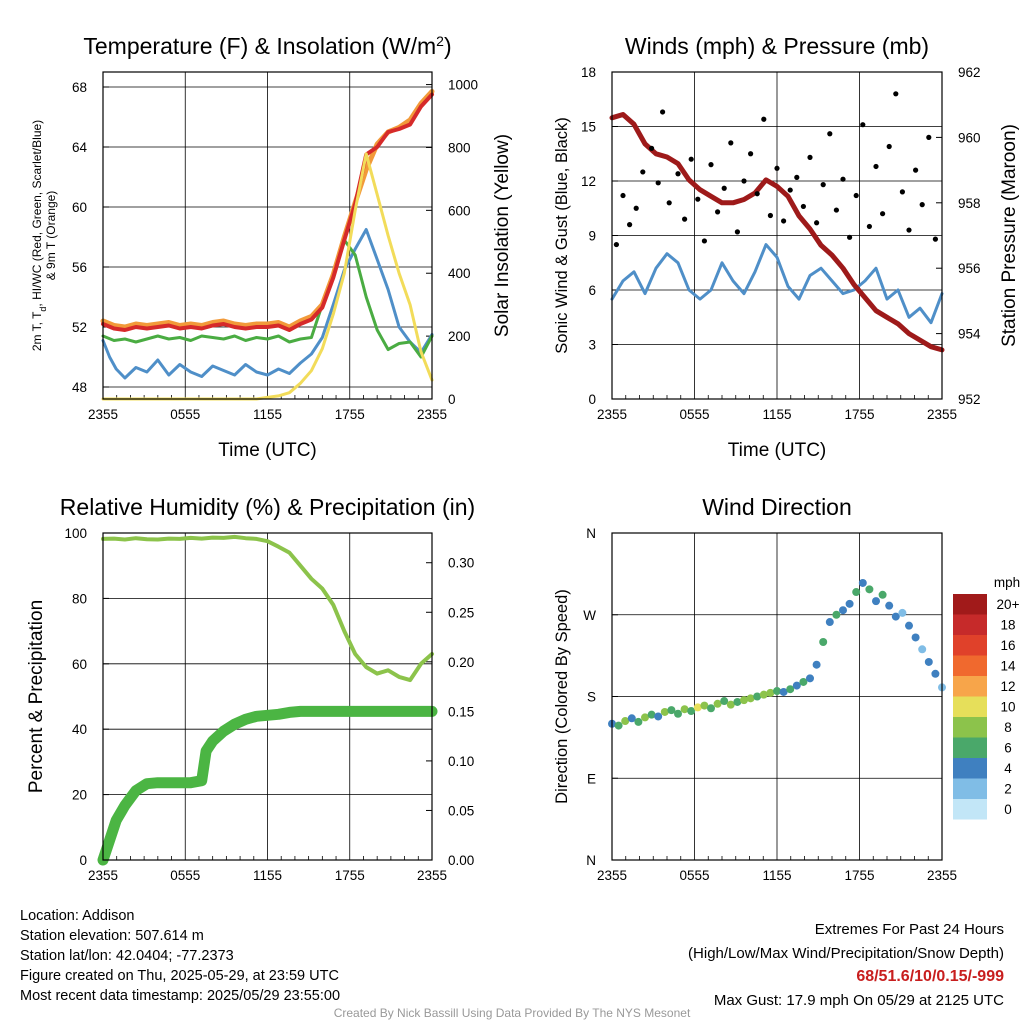 This screenshot has height=1024, width=1024. What do you see at coordinates (350, 414) in the screenshot?
I see `x-tick-label: 1755` at bounding box center [350, 414].